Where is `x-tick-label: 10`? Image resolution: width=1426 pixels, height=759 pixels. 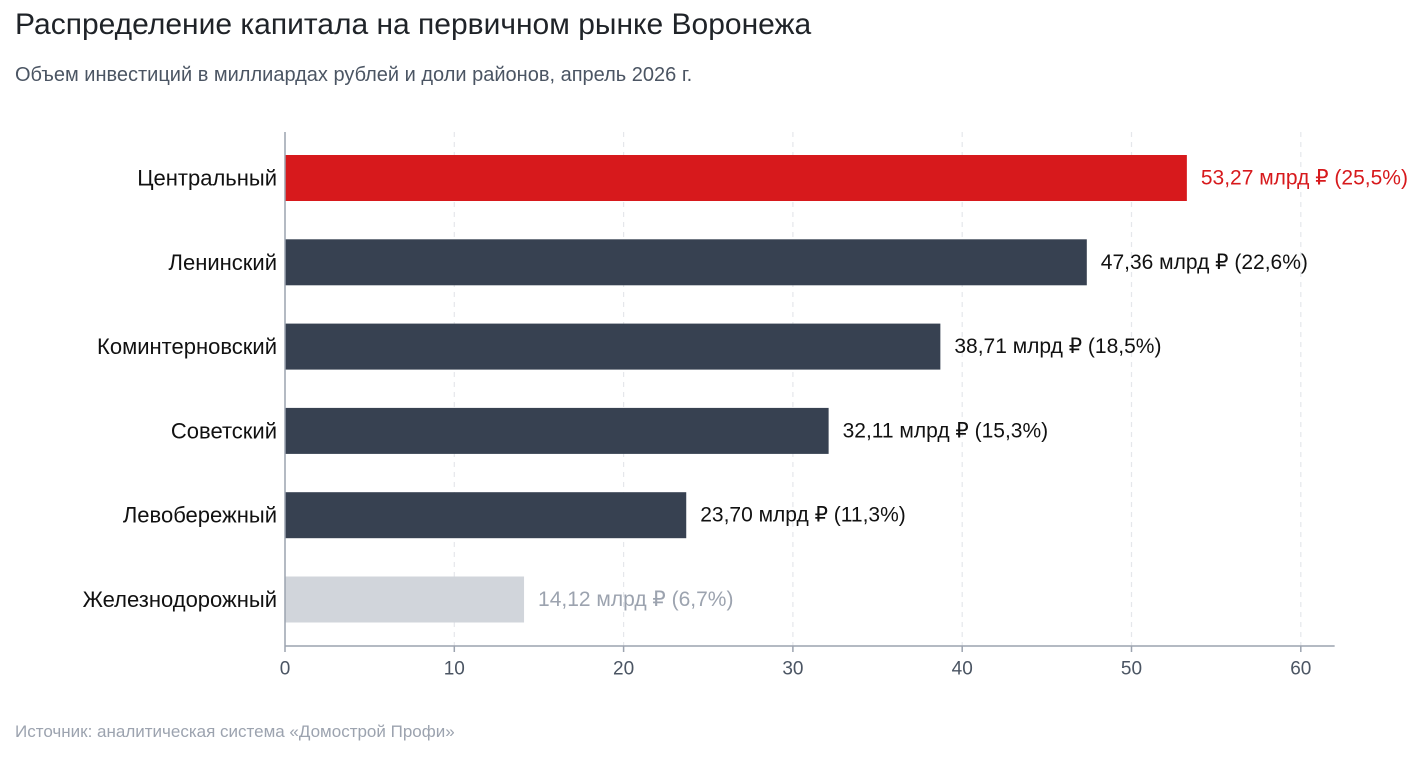
x-tick-label: 10 is located at coordinates (454, 669).